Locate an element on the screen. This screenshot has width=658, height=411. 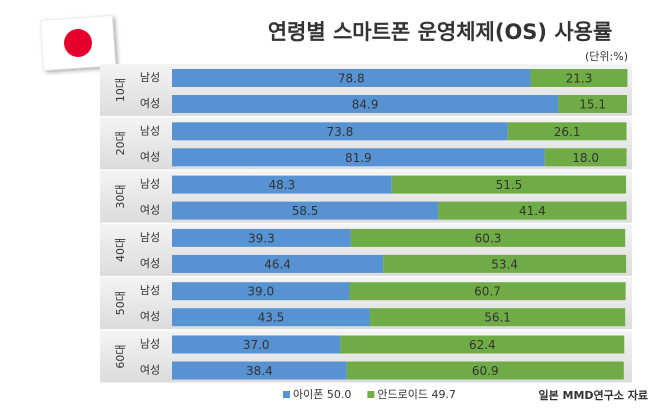
group-label: 10대 is located at coordinates (120, 90).